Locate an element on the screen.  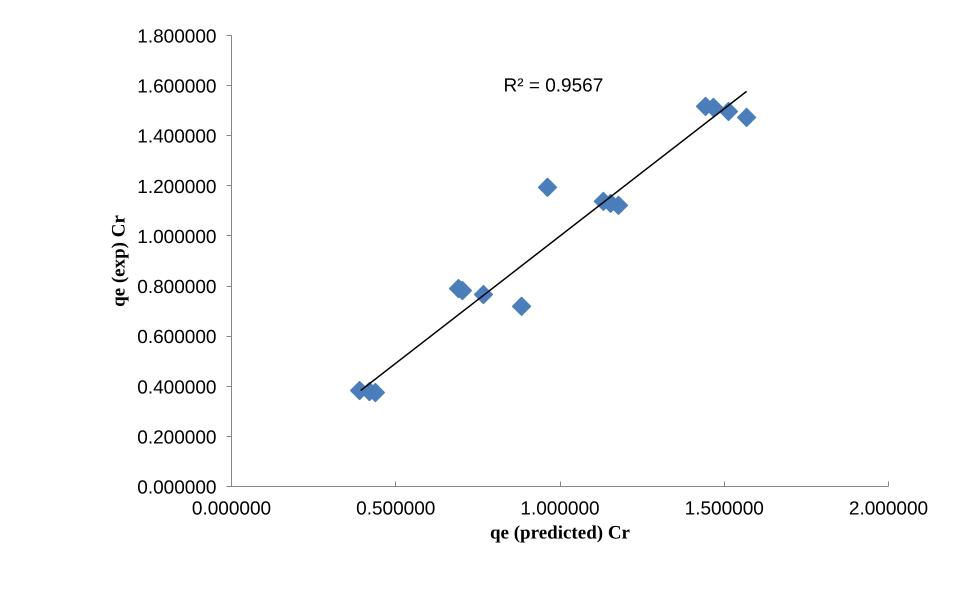
x-axis-title: qe (predicted) Cr is located at coordinates (560, 533).